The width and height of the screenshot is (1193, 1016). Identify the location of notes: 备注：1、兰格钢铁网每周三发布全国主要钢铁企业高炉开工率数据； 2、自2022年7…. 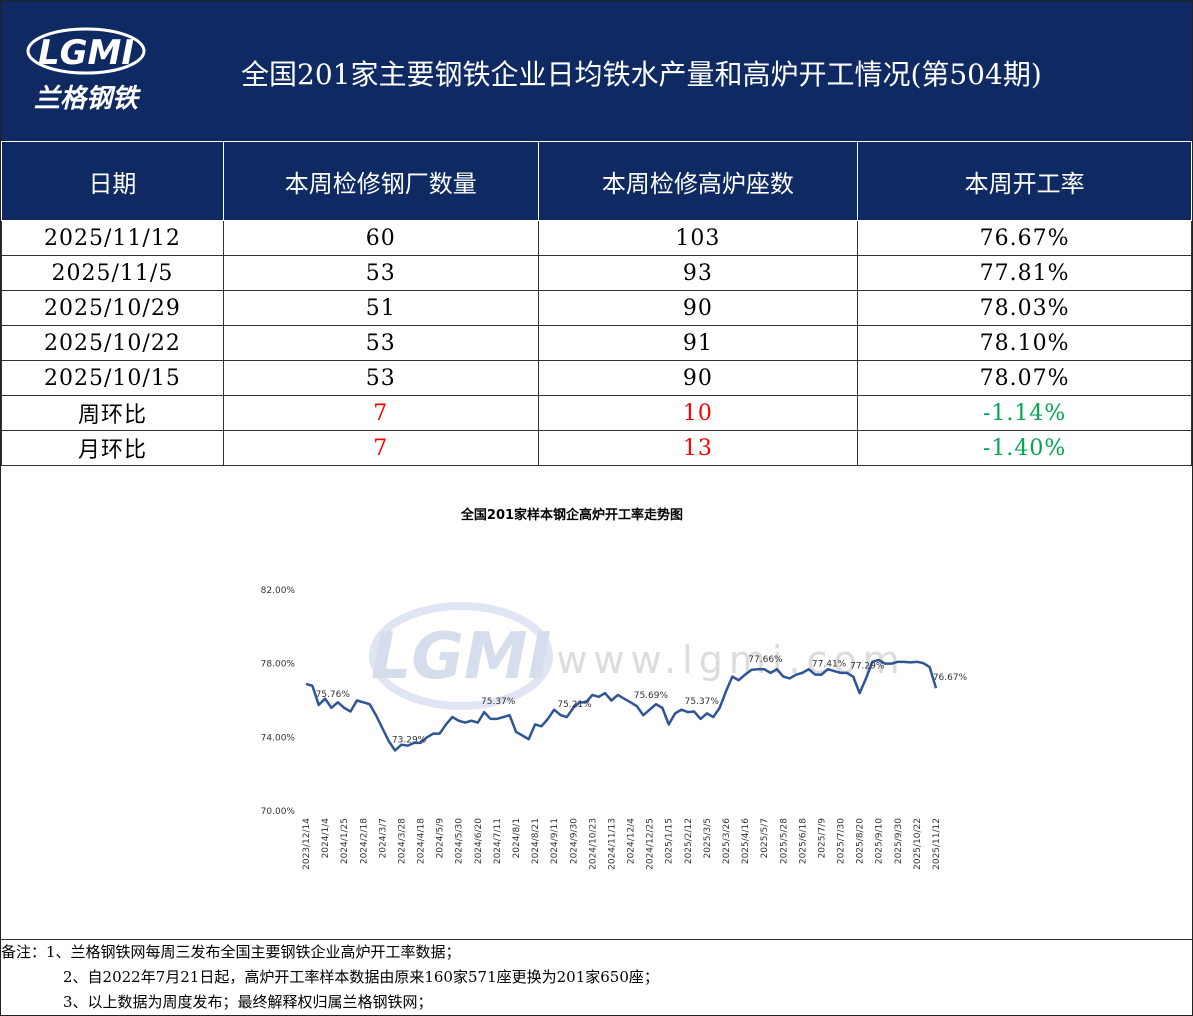
(596, 977).